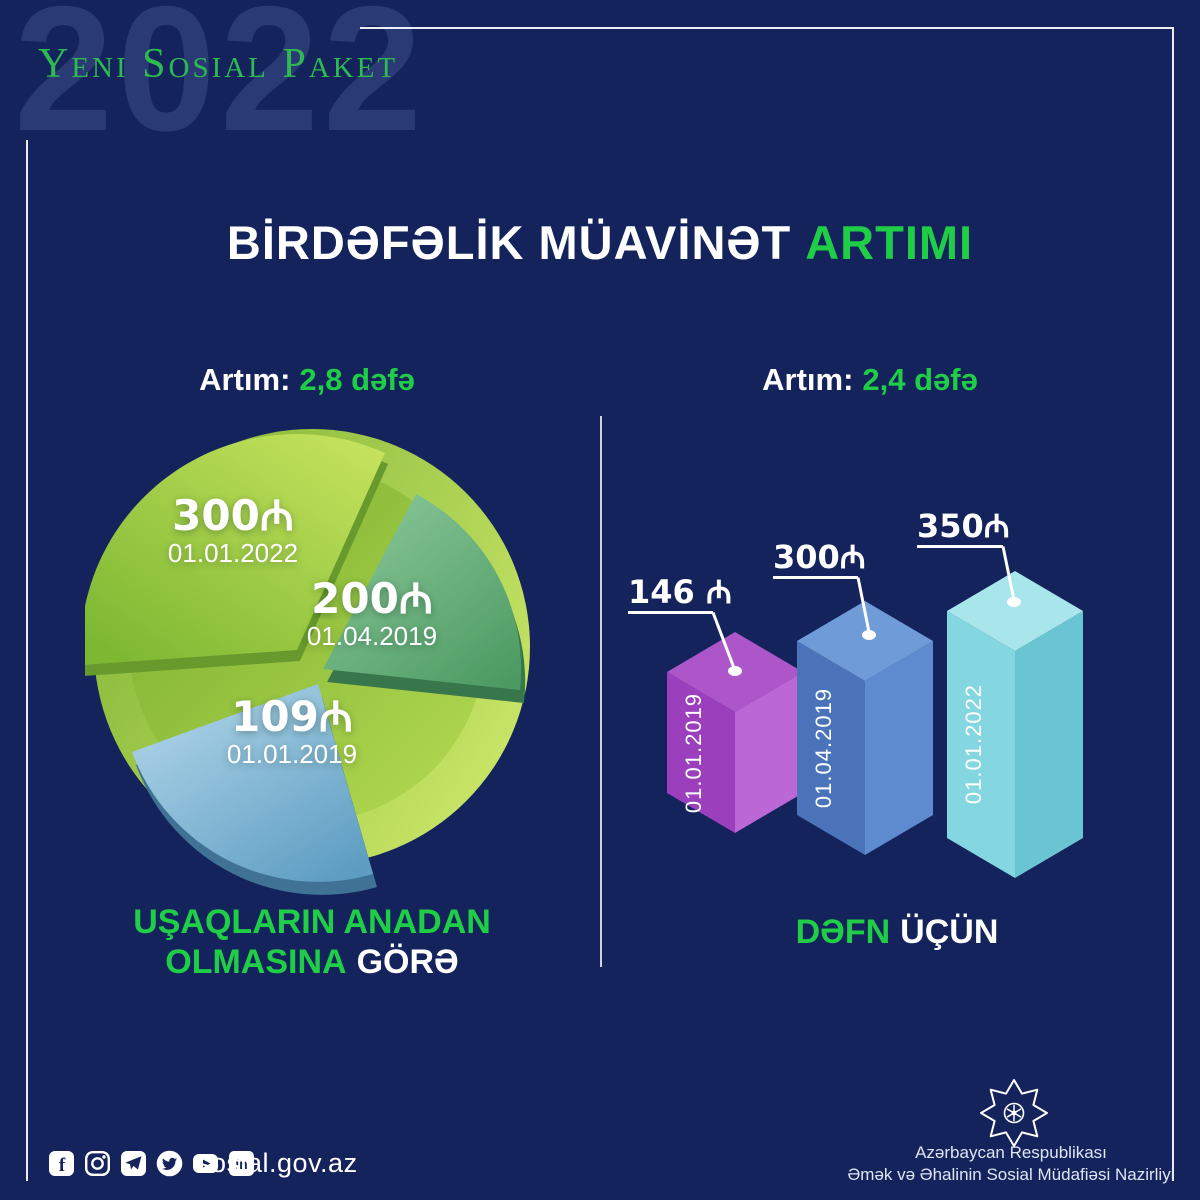 The width and height of the screenshot is (1200, 1200). What do you see at coordinates (1014, 1113) in the screenshot?
I see `ministry-logo-icon` at bounding box center [1014, 1113].